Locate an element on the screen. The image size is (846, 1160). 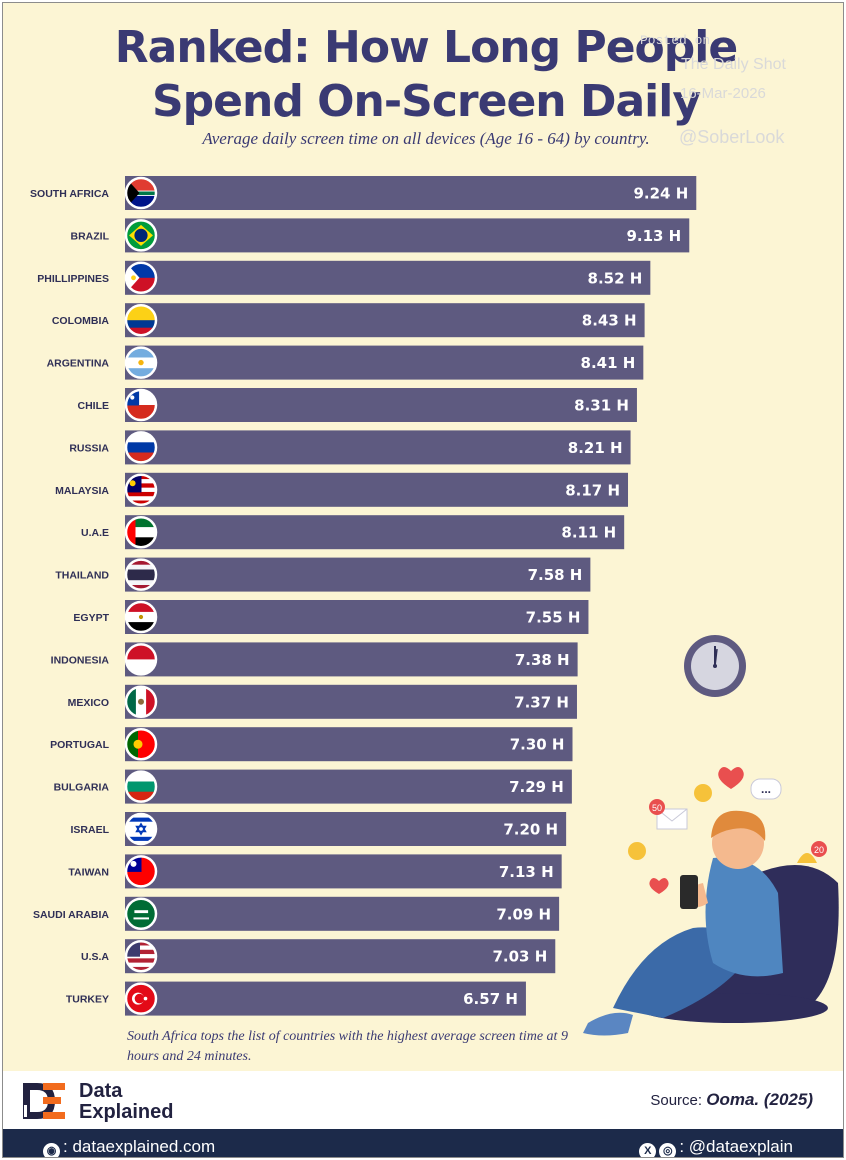
watermark-source: The Daily Shot is located at coordinates (733, 64).